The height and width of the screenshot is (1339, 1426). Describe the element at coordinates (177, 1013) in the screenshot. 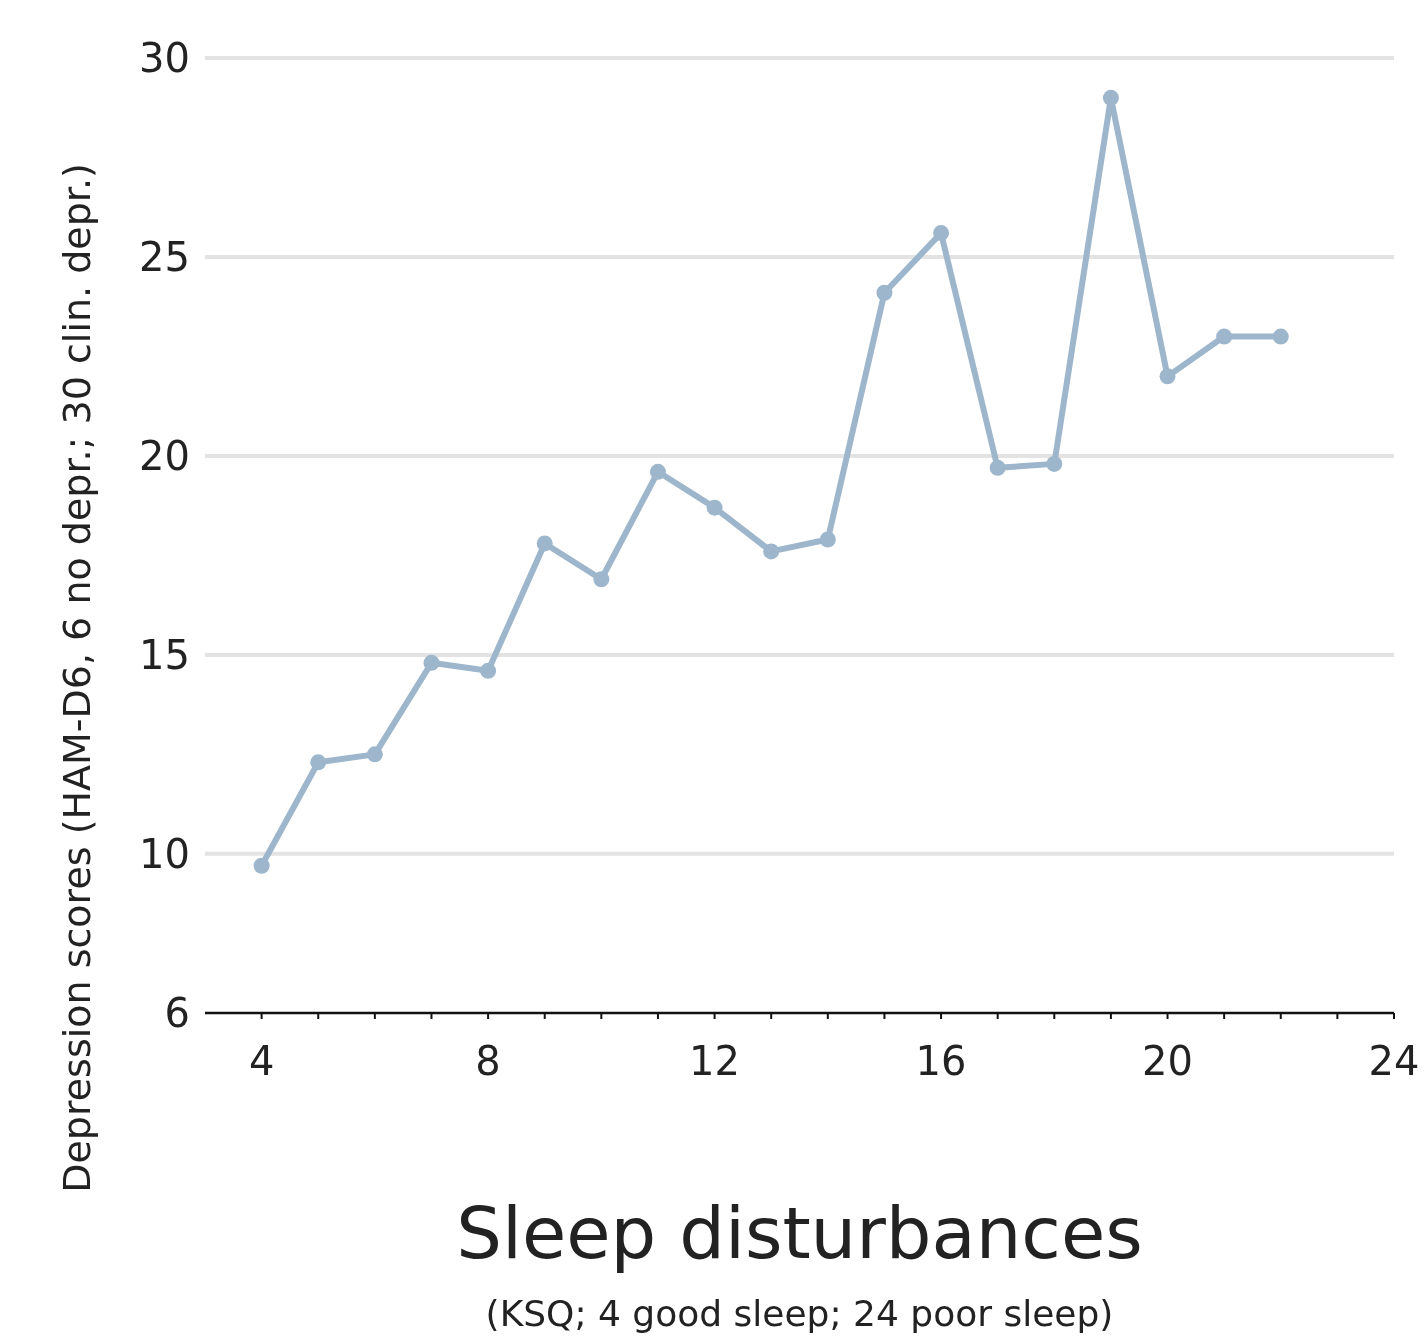

I see `y-tick-label: 6` at that location.